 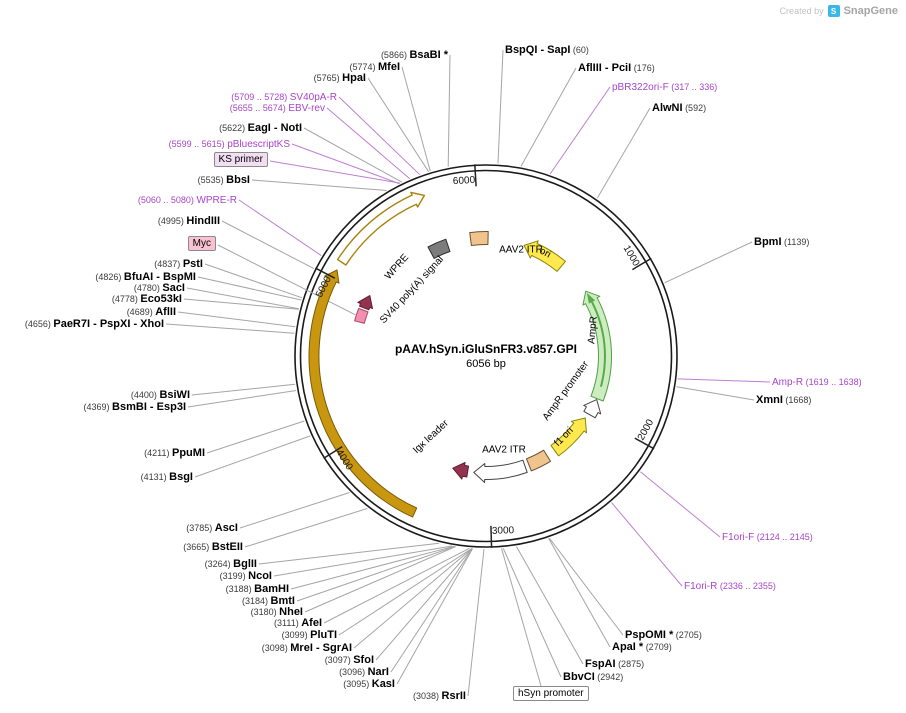 What do you see at coordinates (160, 395) in the screenshot?
I see `enzyme-label-bsiwi: (4400) BsiWI` at bounding box center [160, 395].